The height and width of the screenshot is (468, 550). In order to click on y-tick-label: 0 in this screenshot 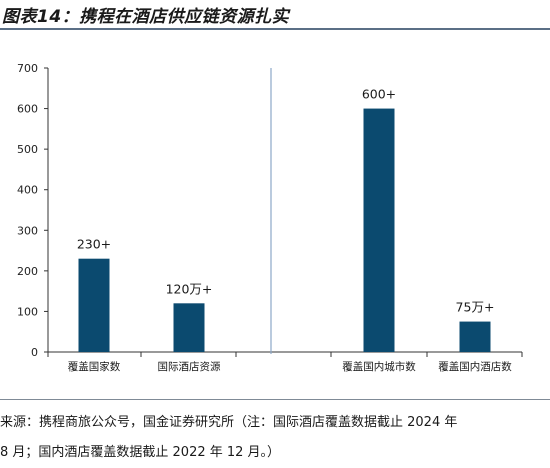, I will do `click(34, 352)`.